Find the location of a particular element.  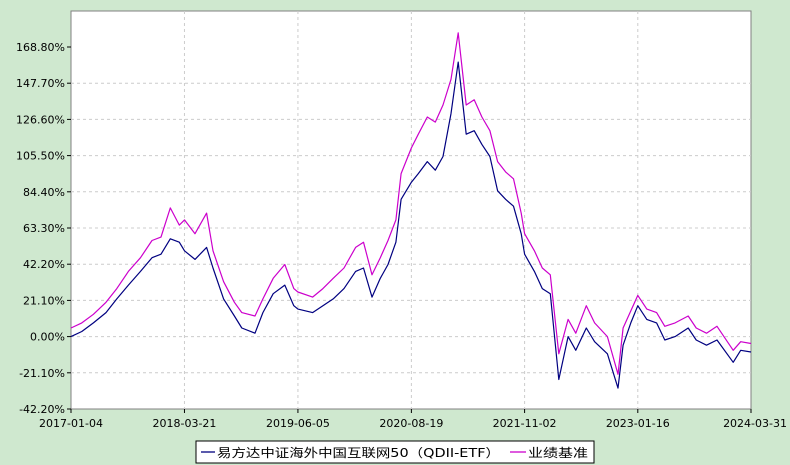

legend-label-benchmark: 业绩基准 is located at coordinates (558, 453).